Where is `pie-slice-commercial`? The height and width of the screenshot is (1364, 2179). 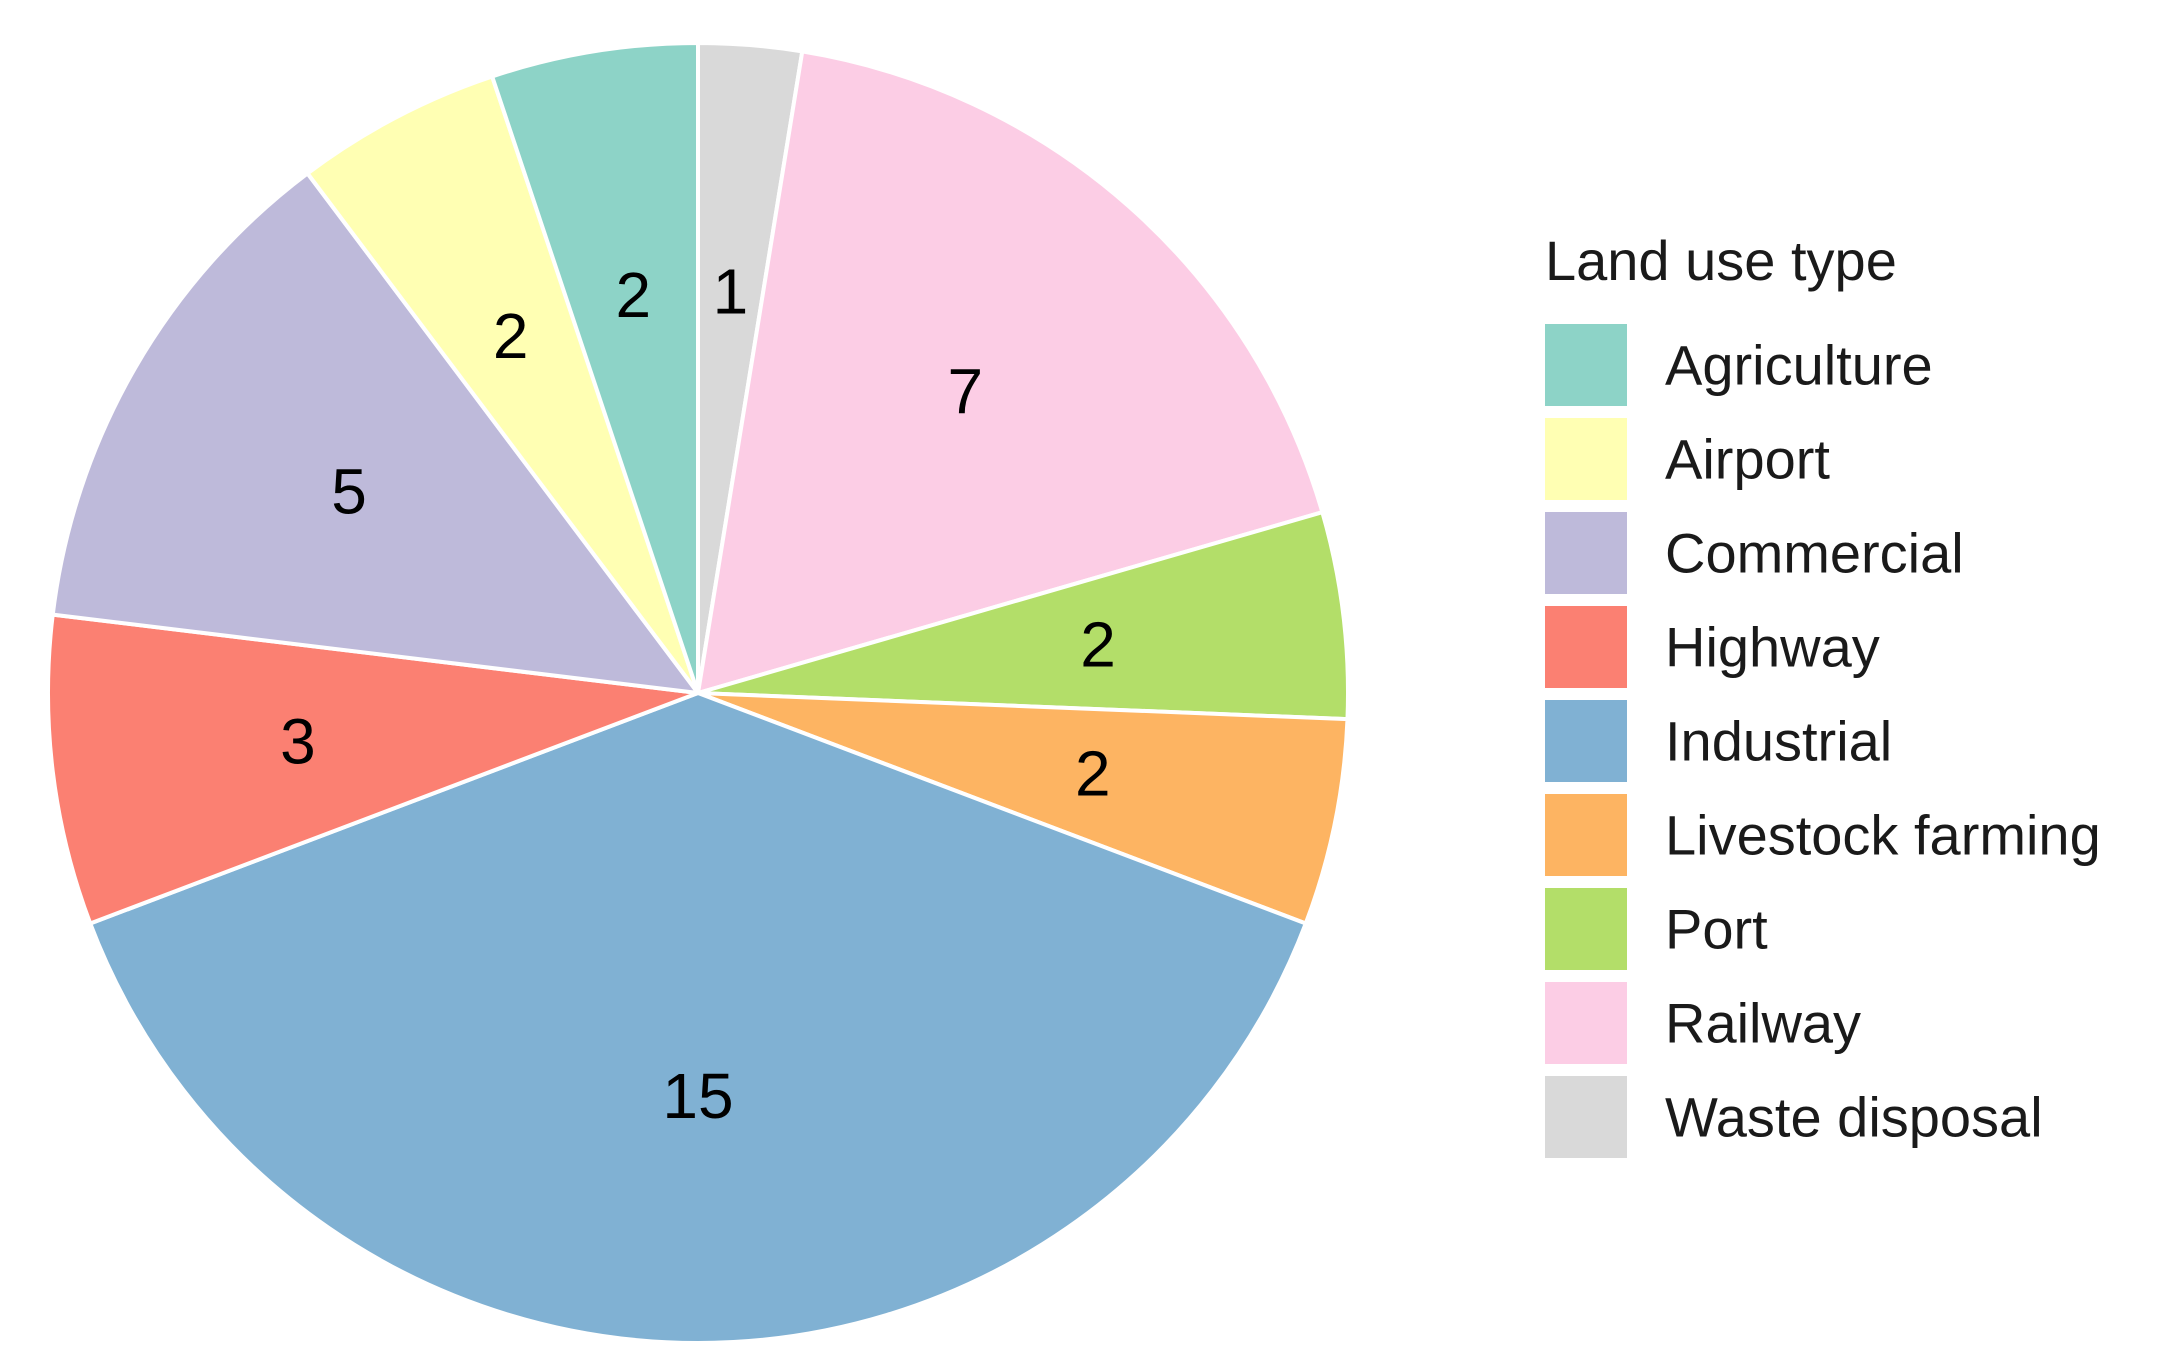
pie-slice-commercial is located at coordinates (375, 433).